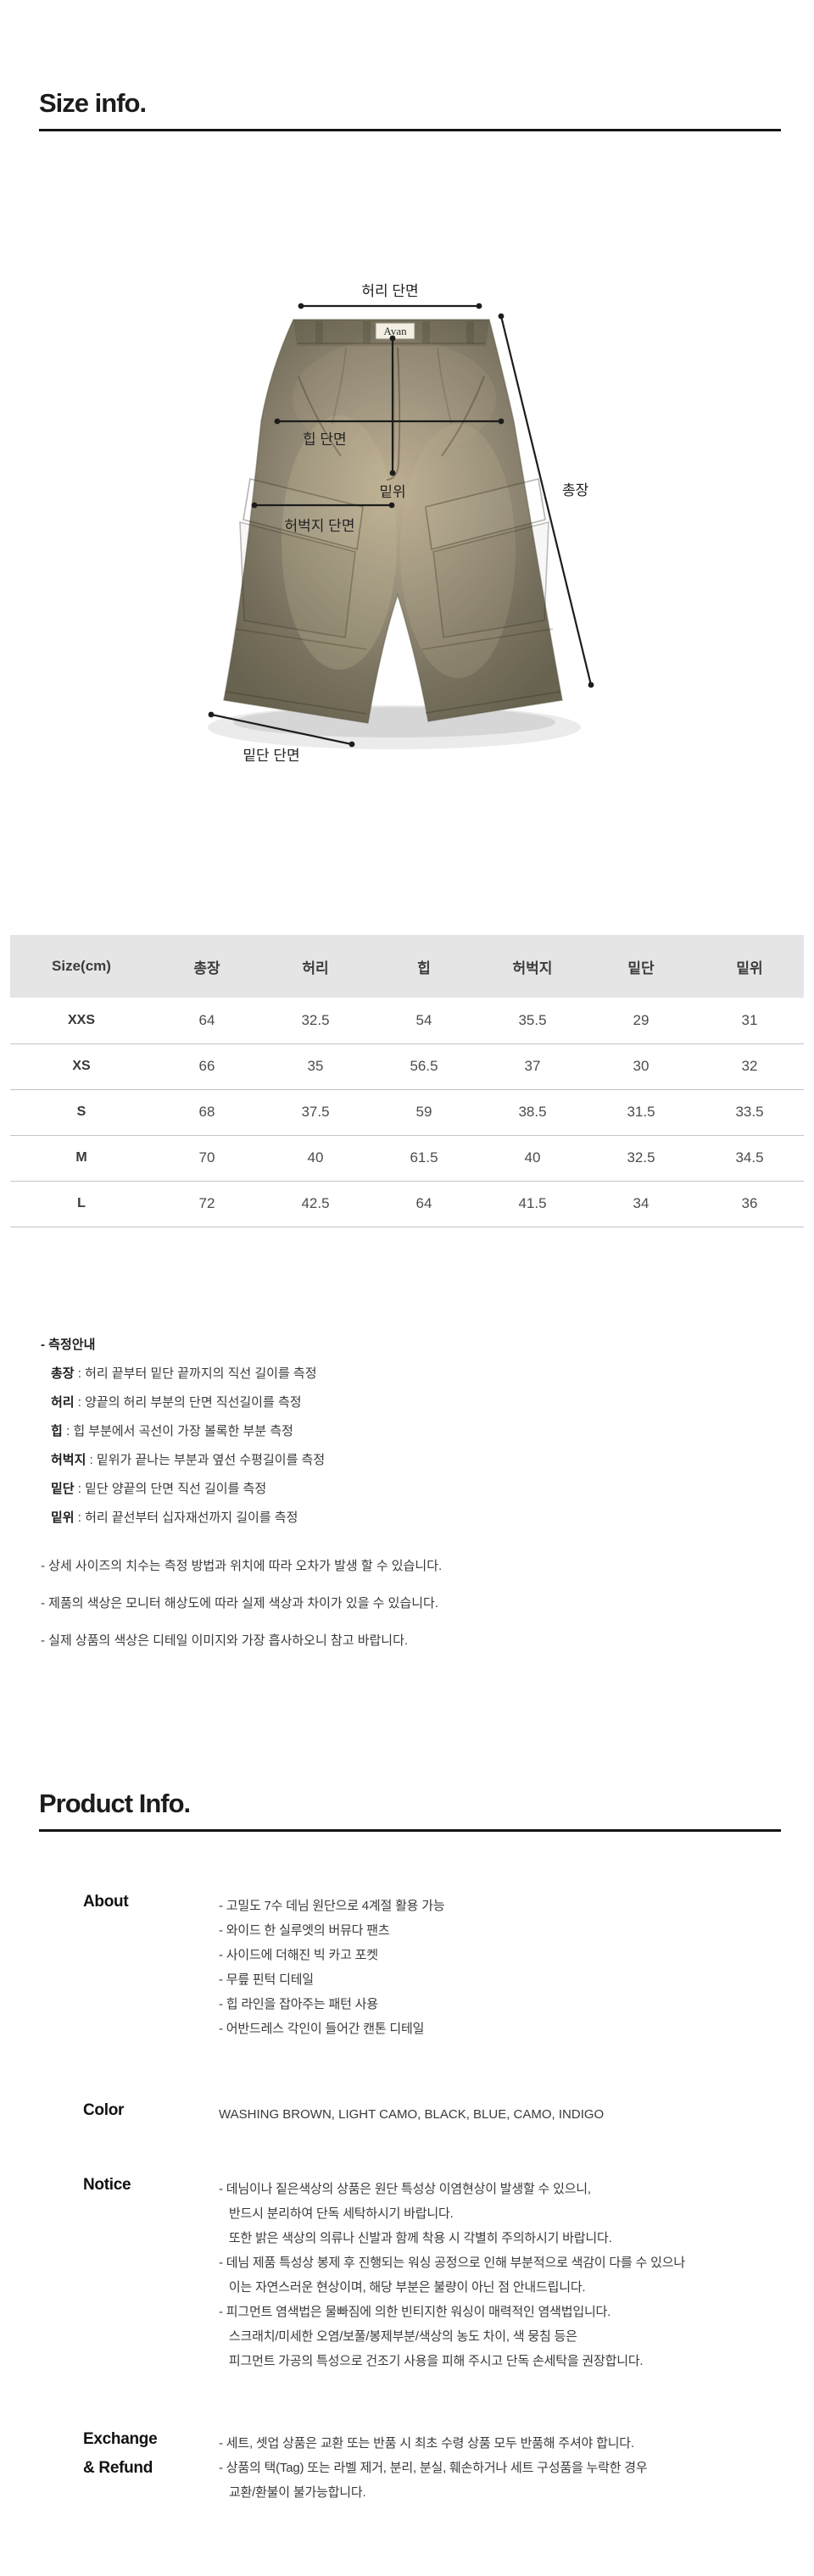 Image resolution: width=814 pixels, height=2576 pixels. I want to click on value-cell: 31, so click(749, 1019).